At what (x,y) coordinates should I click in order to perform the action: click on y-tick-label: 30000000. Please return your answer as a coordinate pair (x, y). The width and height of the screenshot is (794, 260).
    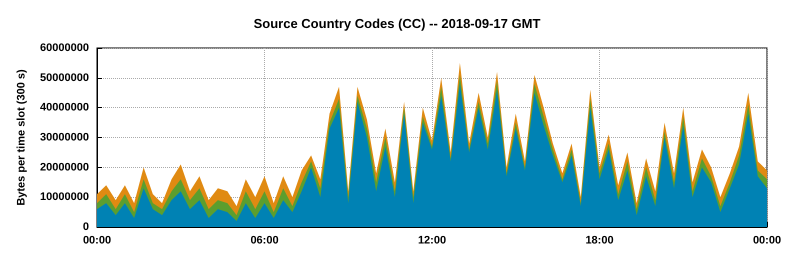
    Looking at the image, I should click on (64, 138).